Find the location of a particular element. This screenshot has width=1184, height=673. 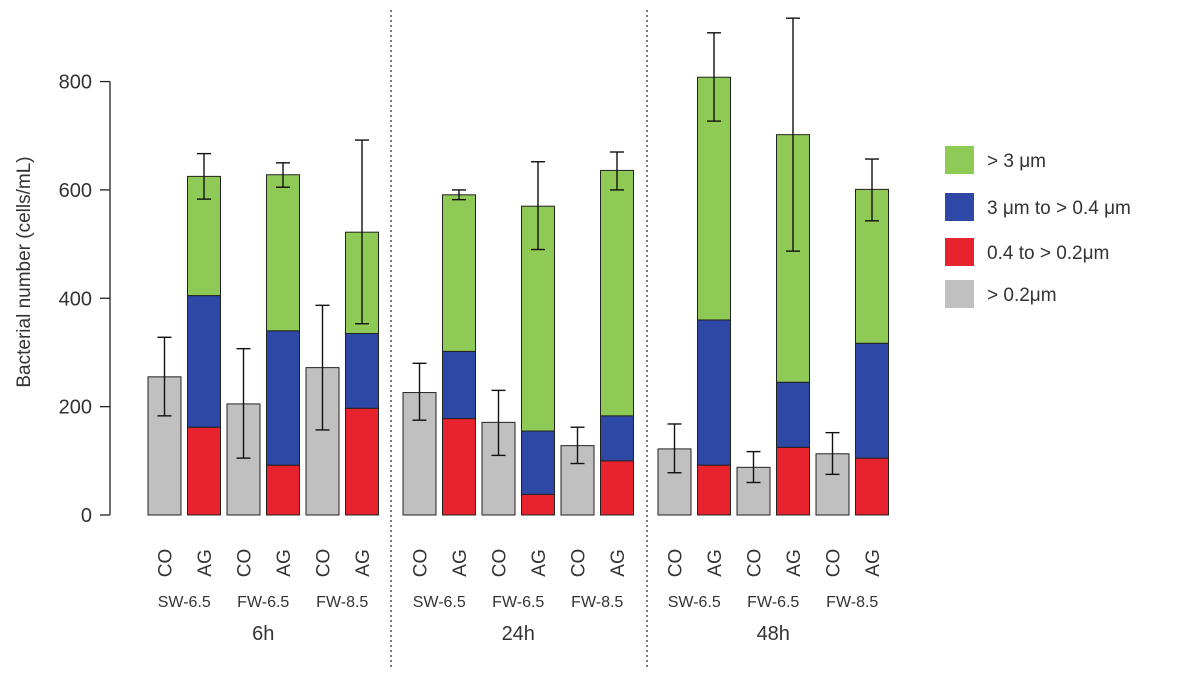

legend-label: > 0.2μm is located at coordinates (1022, 295).